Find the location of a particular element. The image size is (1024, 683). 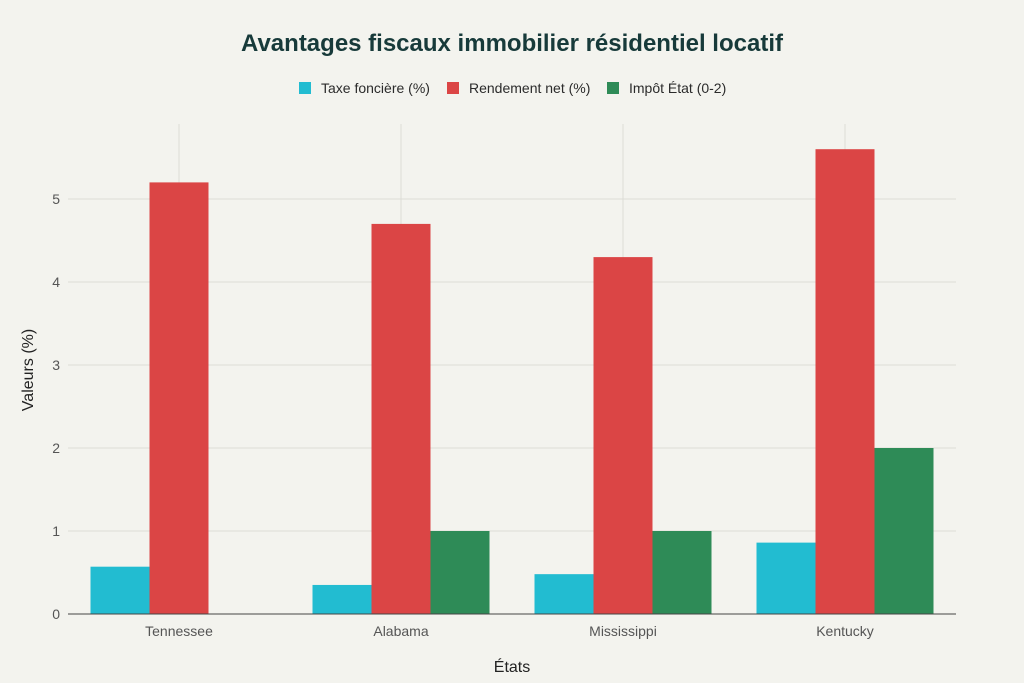

y-axis-title: Valeurs (%) is located at coordinates (28, 370).